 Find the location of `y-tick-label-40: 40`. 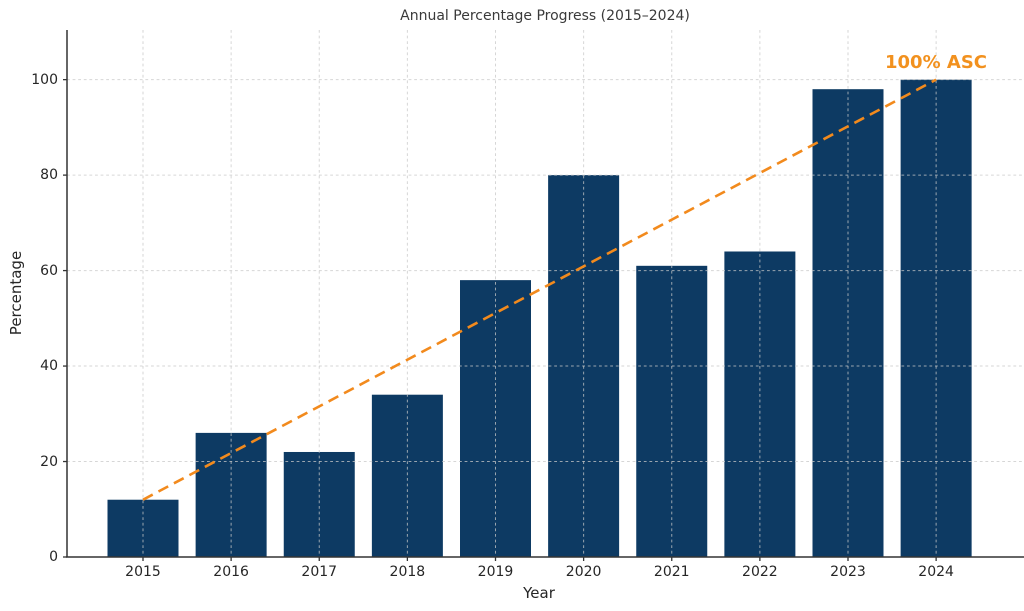

y-tick-label-40: 40 is located at coordinates (49, 366).